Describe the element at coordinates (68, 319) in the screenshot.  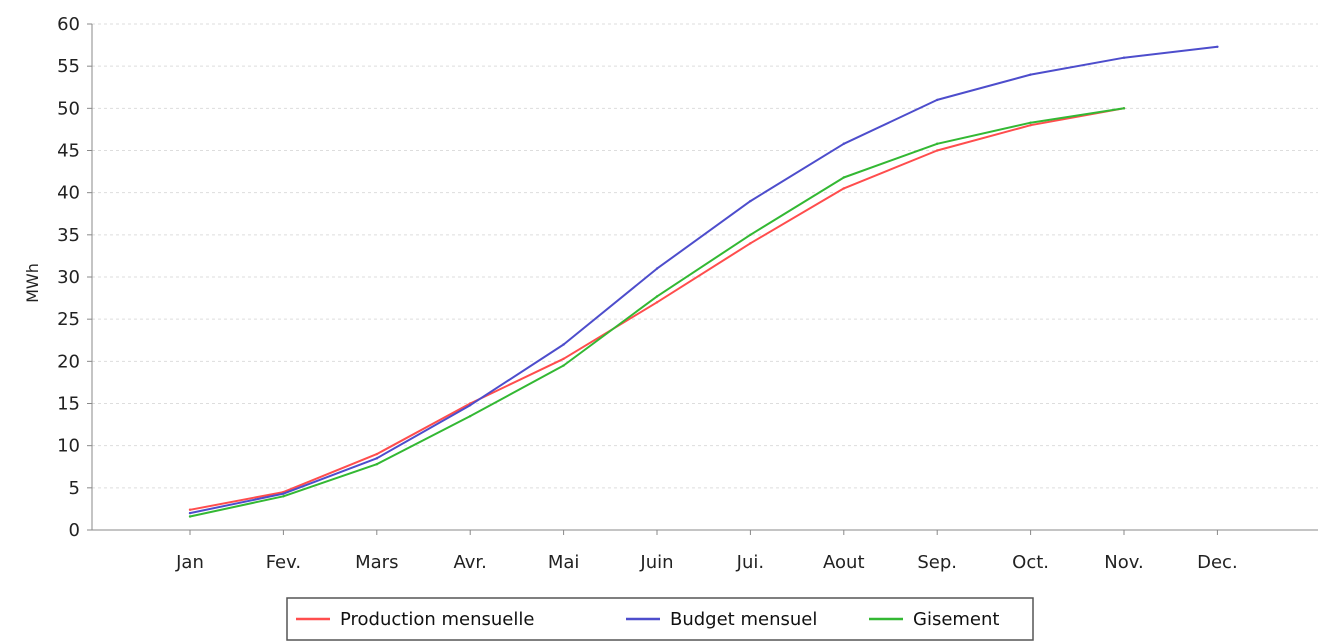
I see `y-tick-label: 25` at that location.